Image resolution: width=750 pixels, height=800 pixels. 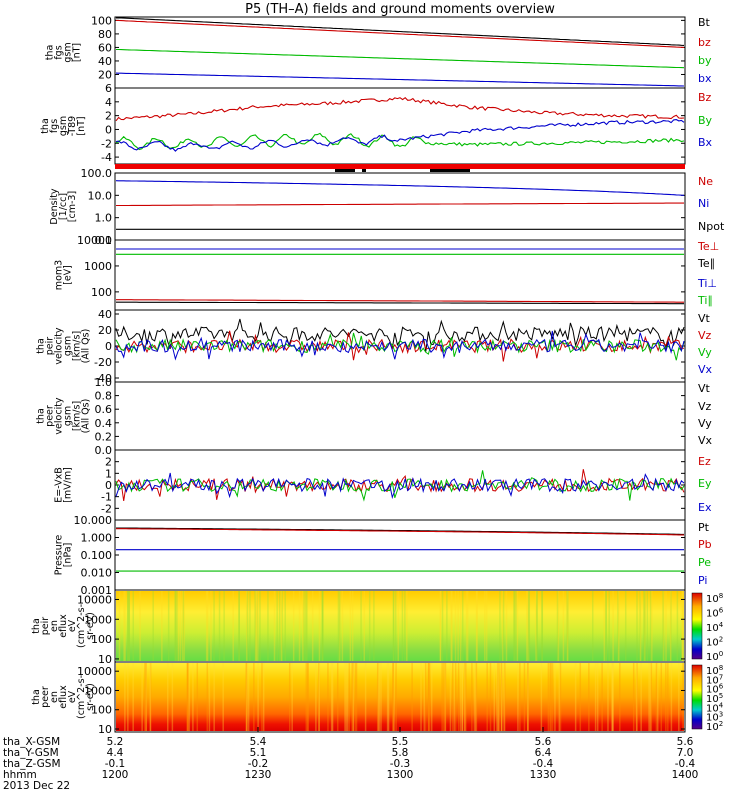 What do you see at coordinates (104, 450) in the screenshot?
I see `ytick-label: 0.0` at bounding box center [104, 450].